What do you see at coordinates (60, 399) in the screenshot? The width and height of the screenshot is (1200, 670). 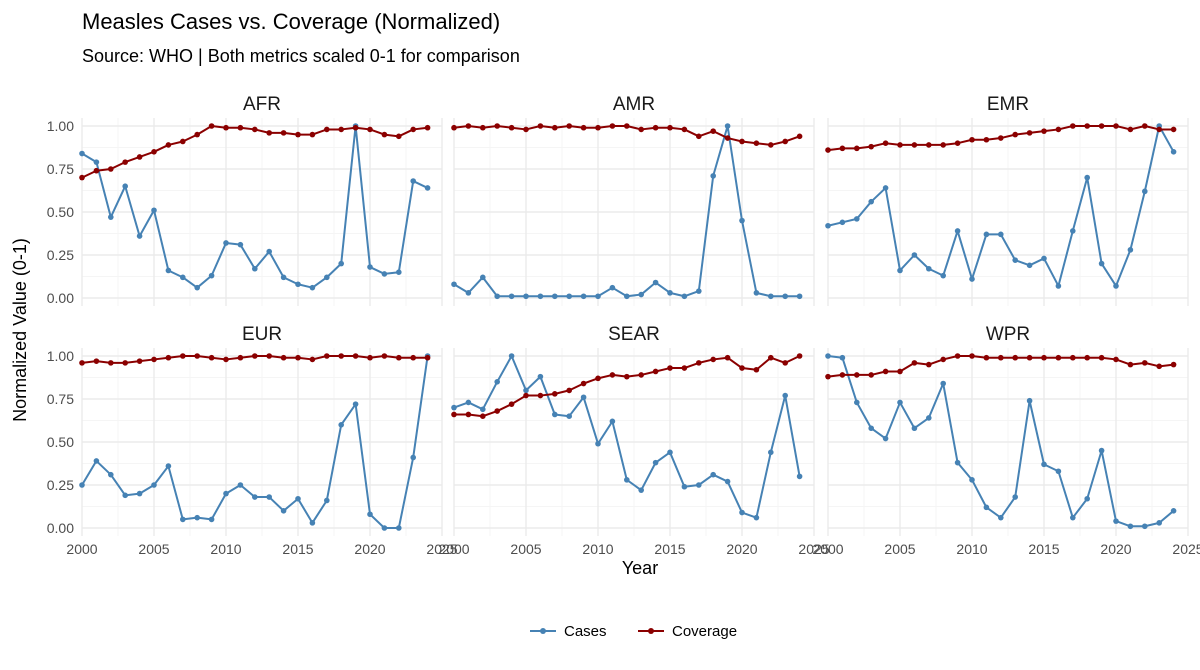 I see `y-tick-label: 0.75` at bounding box center [60, 399].